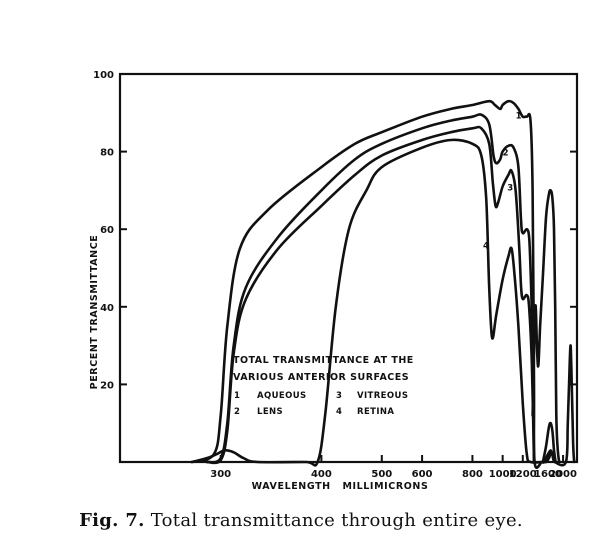 The width and height of the screenshot is (602, 547). Describe the element at coordinates (321, 377) in the screenshot. I see `legend-title-line-2: VARIOUS ANTERIOR SURFACES` at that location.